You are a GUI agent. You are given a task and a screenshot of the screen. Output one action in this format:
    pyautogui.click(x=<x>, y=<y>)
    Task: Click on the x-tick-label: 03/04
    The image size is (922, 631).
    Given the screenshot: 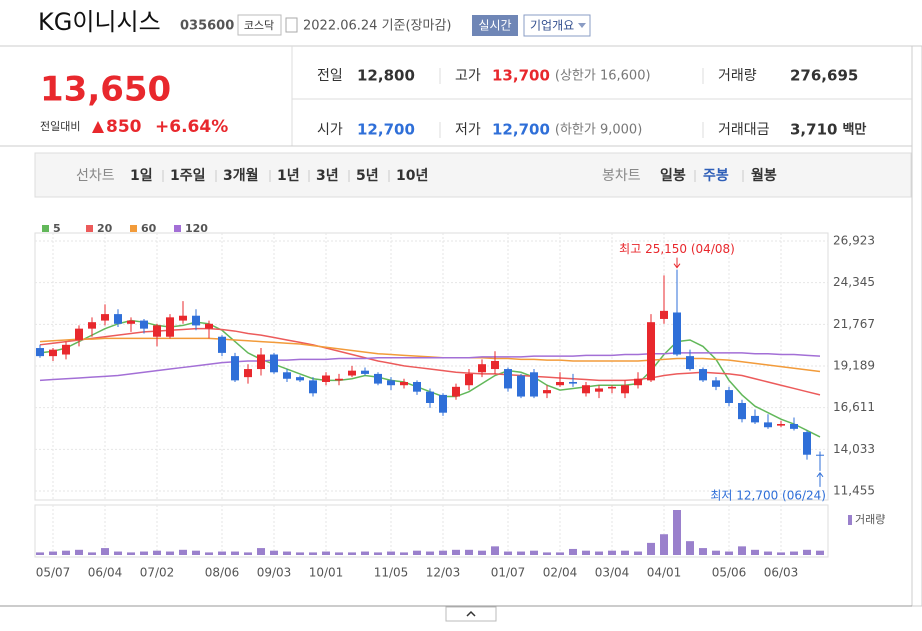 What is the action you would take?
    pyautogui.click(x=612, y=573)
    